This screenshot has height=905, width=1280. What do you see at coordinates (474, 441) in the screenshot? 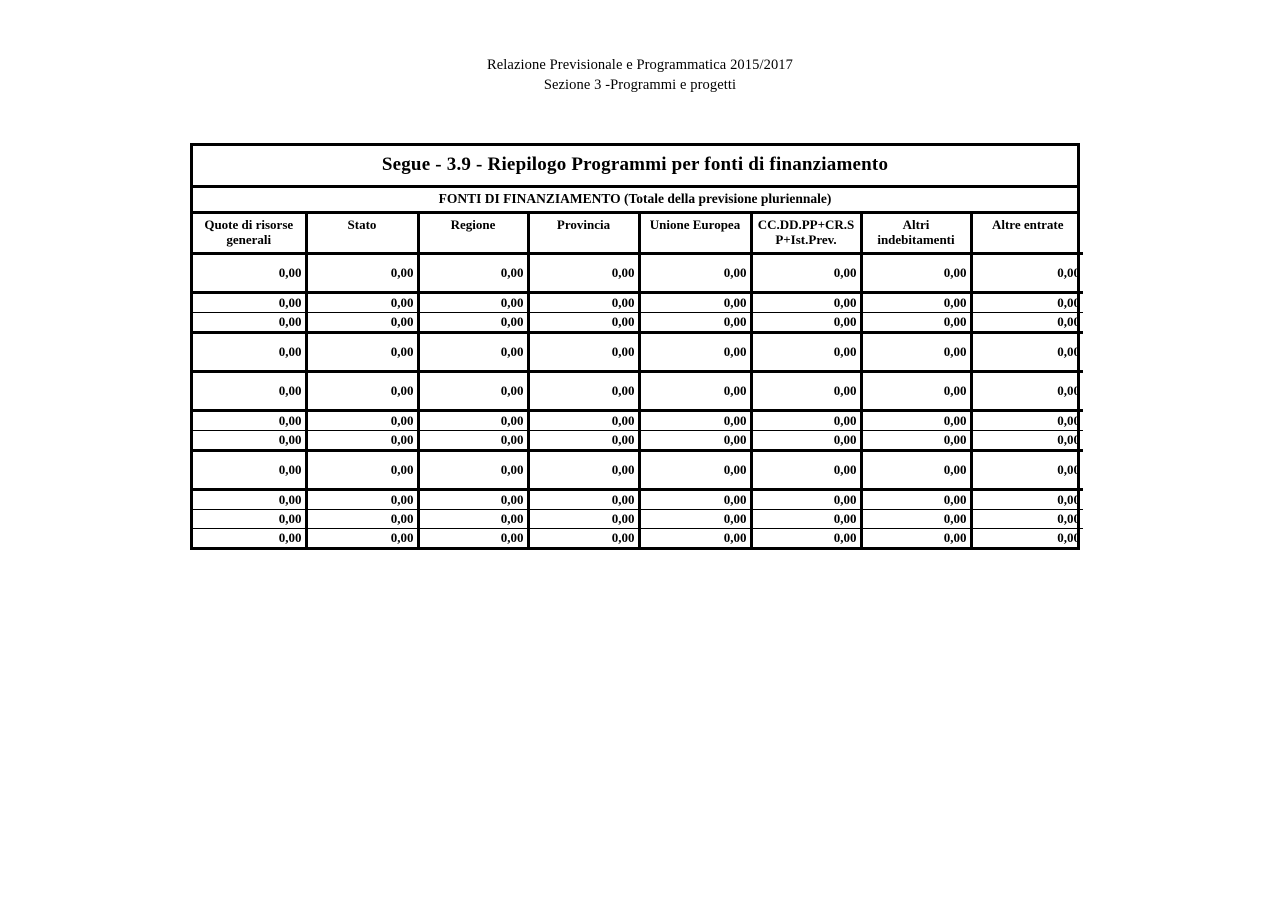
I see `cell-r6-c2: 0,00` at bounding box center [474, 441].